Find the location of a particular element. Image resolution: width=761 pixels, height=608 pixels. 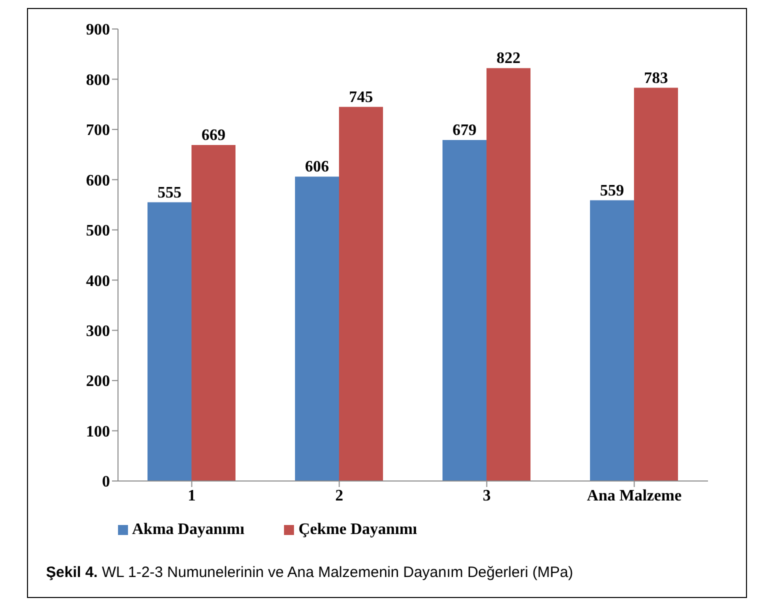

data-label: 555 is located at coordinates (170, 193).